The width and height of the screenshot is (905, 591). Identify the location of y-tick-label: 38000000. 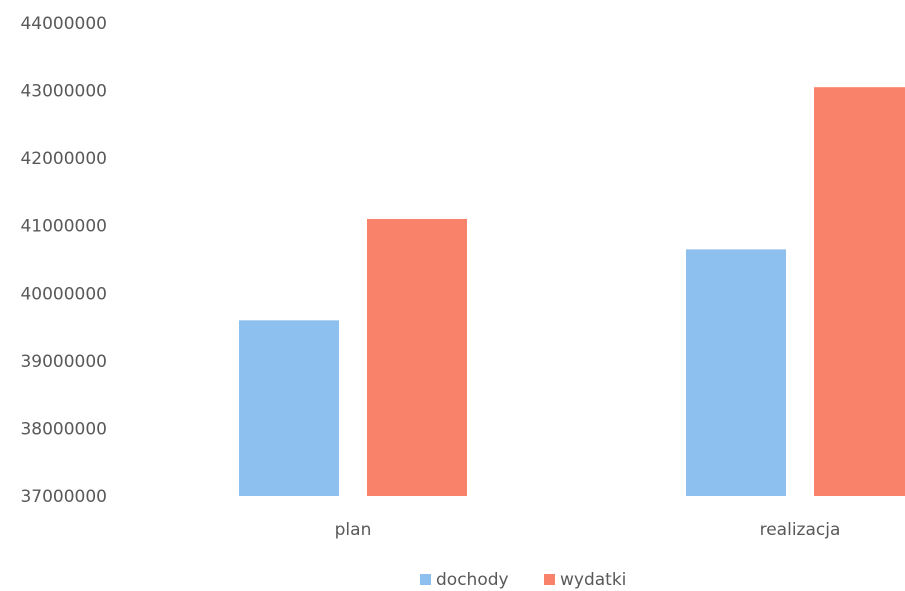
(63, 429).